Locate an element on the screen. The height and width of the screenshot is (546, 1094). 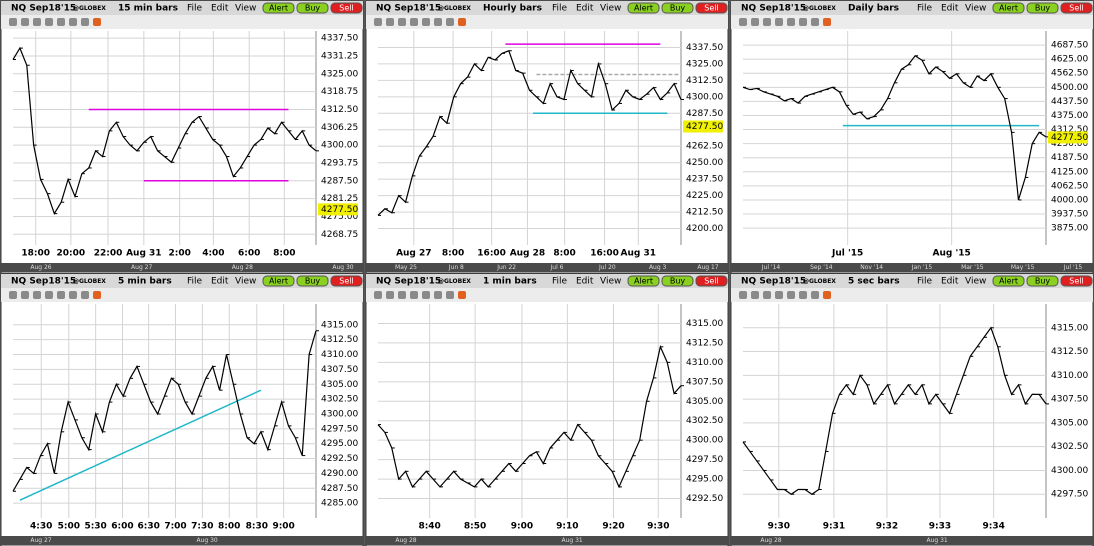
interval: Daily bars is located at coordinates (873, 9).